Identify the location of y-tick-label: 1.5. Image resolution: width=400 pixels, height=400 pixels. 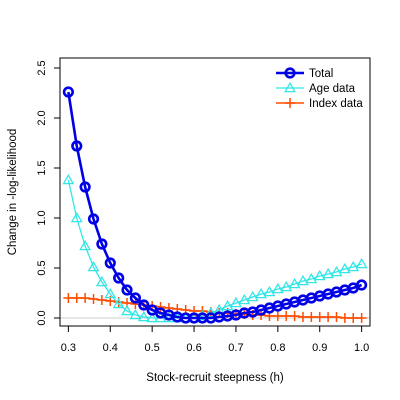
(42, 167).